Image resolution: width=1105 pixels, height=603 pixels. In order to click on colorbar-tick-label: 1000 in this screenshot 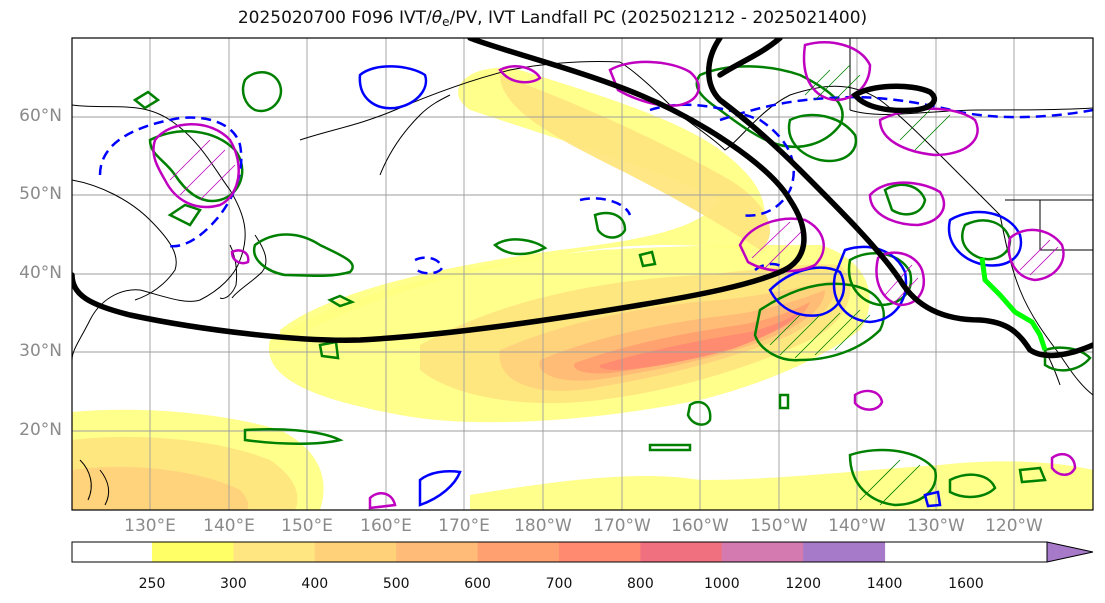, I will do `click(721, 584)`.